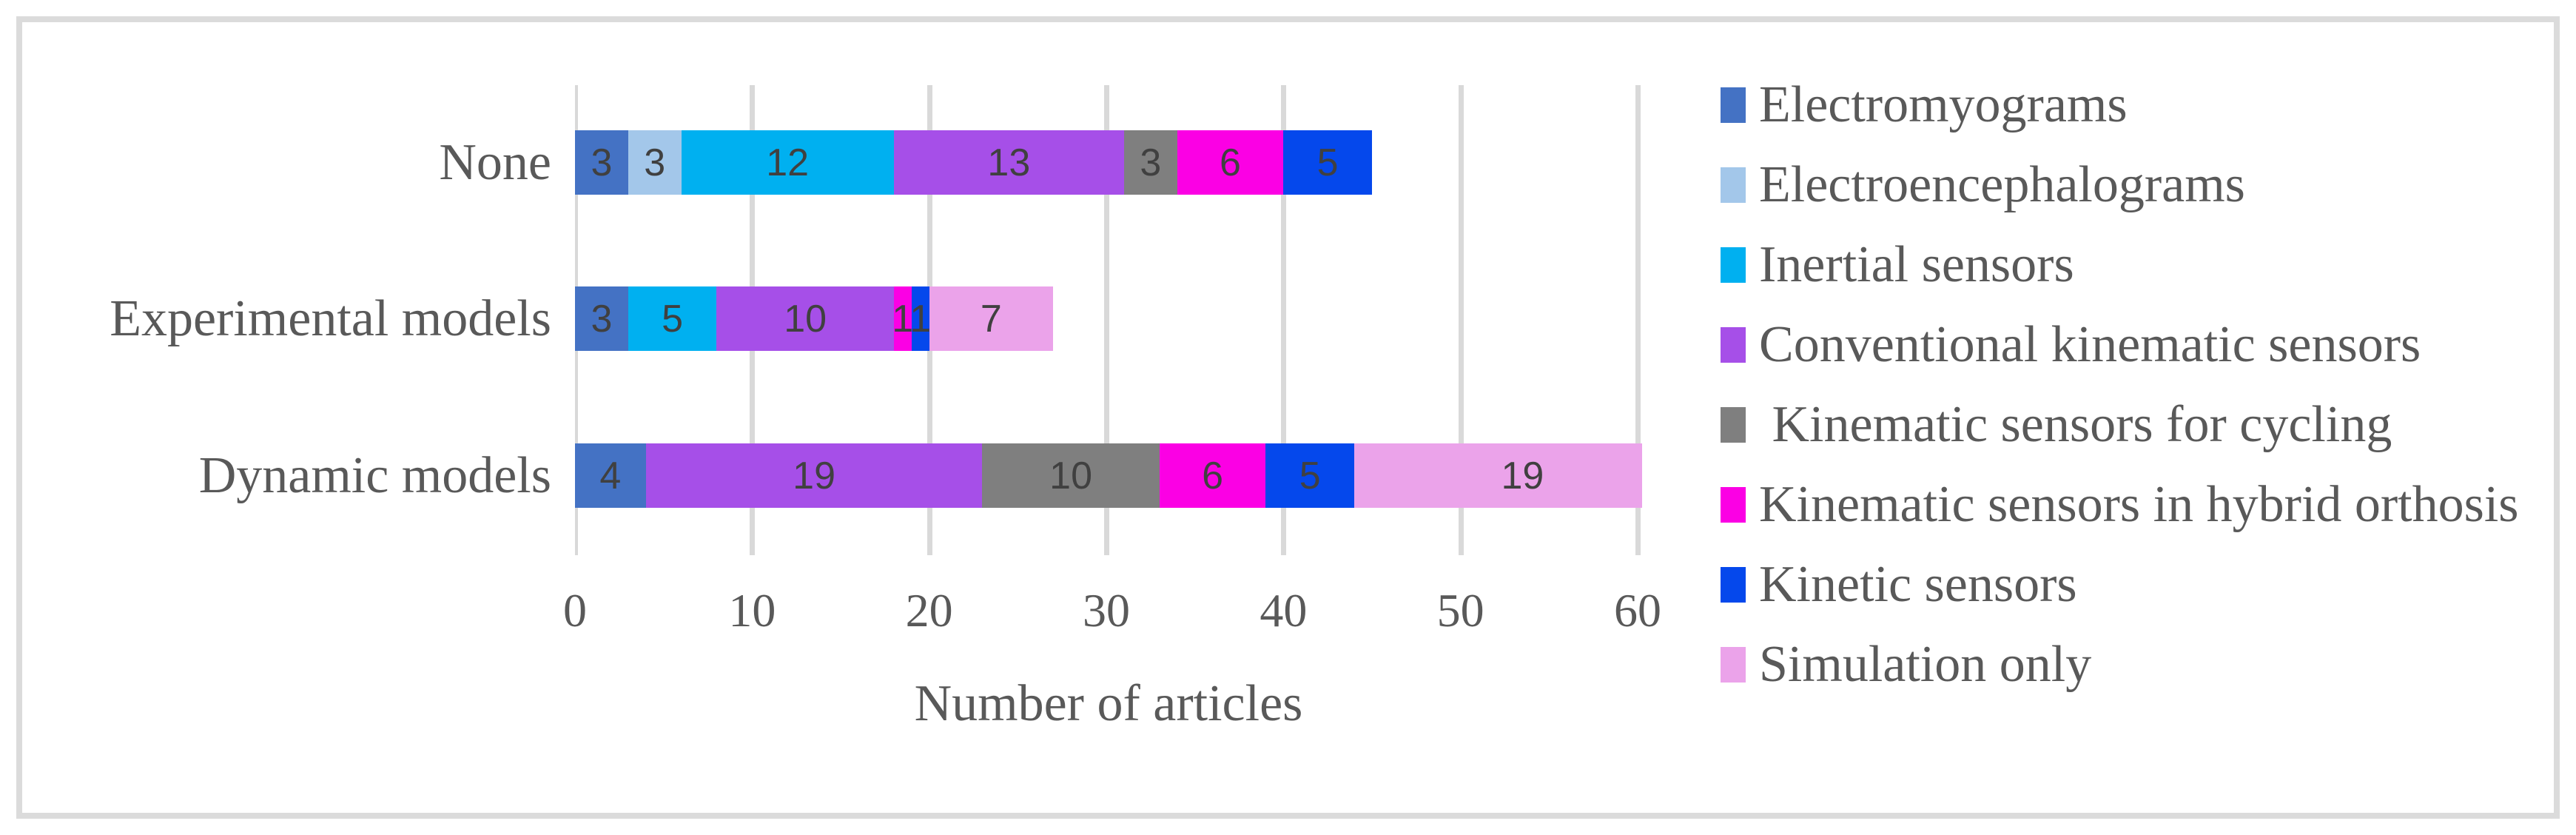 The height and width of the screenshot is (835, 2576). What do you see at coordinates (2120, 265) in the screenshot?
I see `legend-item: Inertial sensors` at bounding box center [2120, 265].